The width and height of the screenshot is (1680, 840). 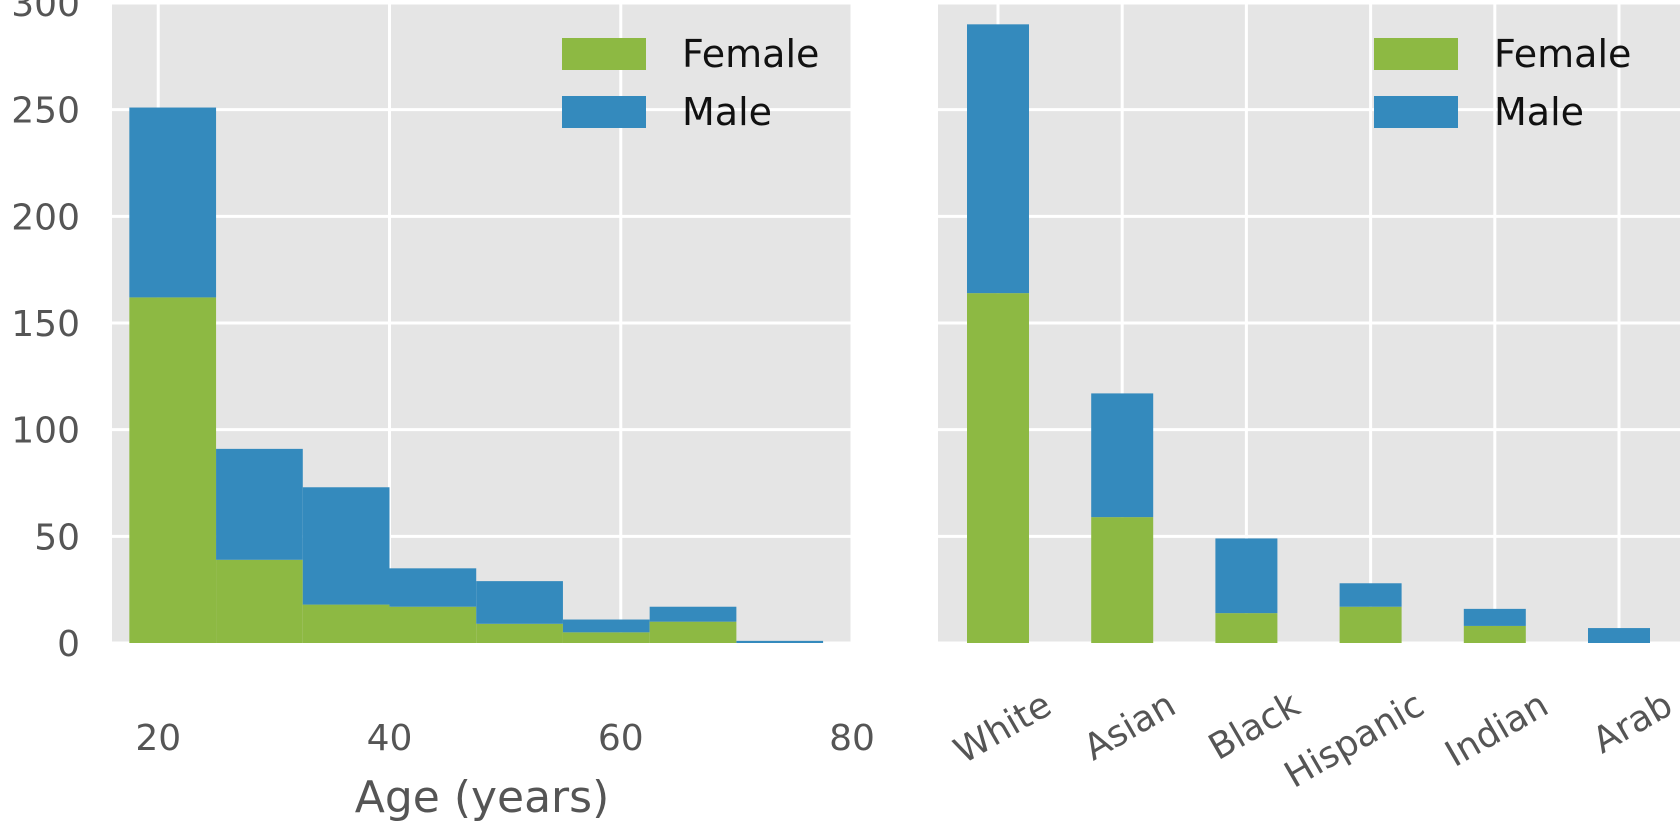 I want to click on bar-male-black, so click(x=1246, y=576).